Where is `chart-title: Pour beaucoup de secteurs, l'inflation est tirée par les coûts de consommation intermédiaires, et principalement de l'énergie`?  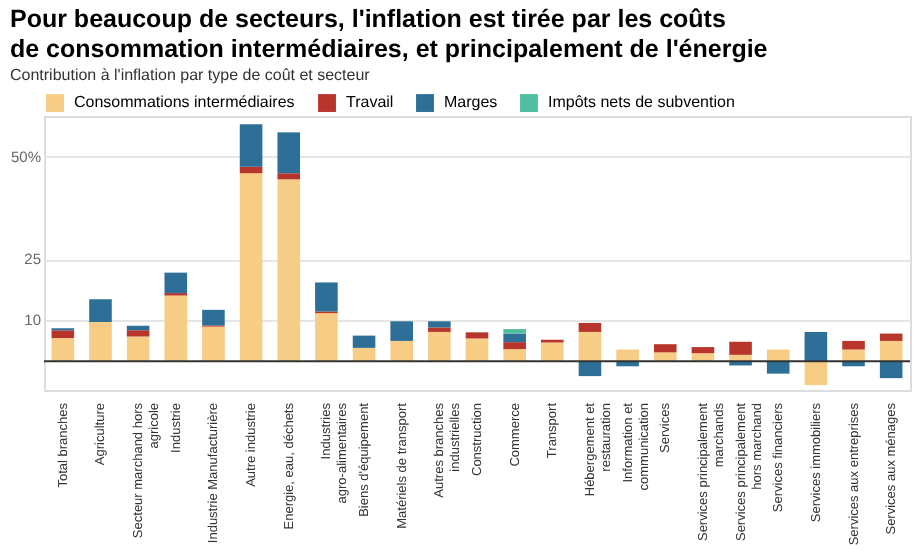 chart-title: Pour beaucoup de secteurs, l'inflation est tirée par les coûts de consommation intermédiaires, et principalement de l'énergie is located at coordinates (388, 34).